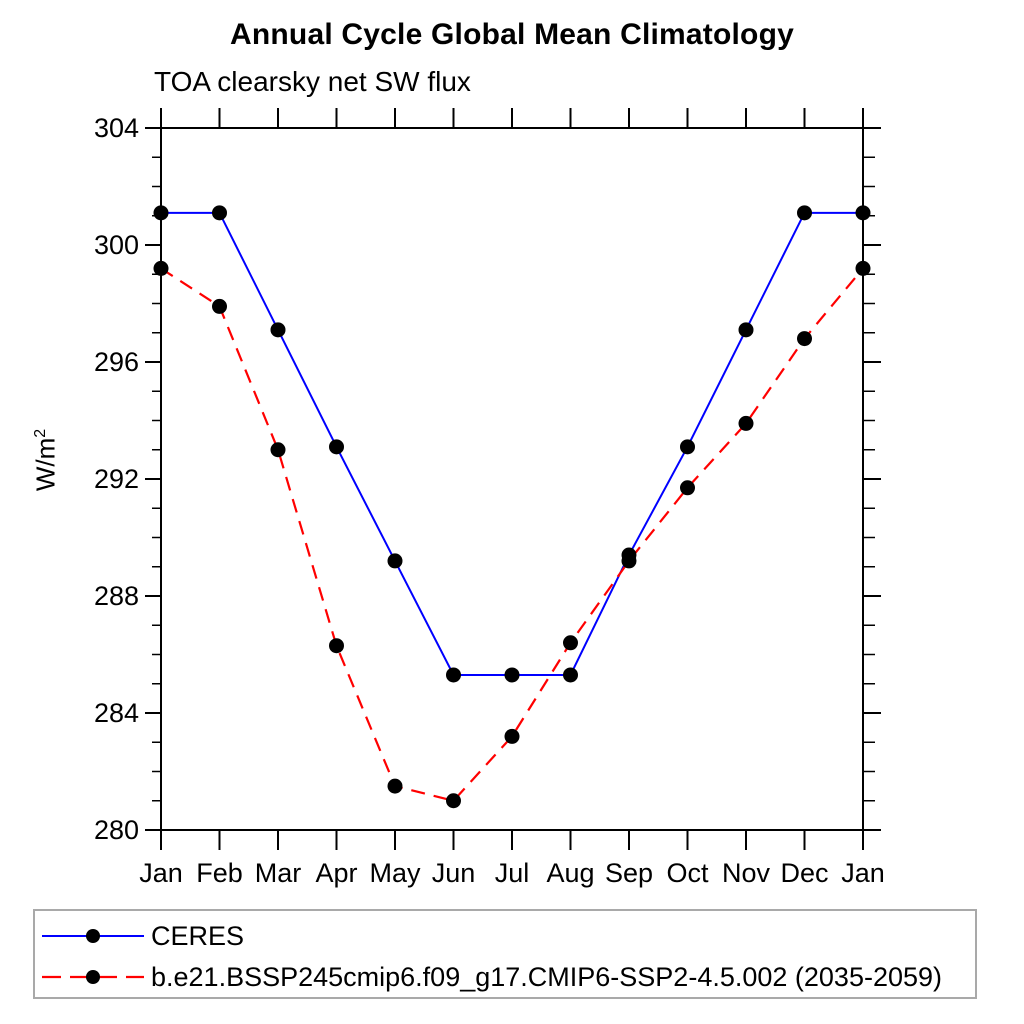 The height and width of the screenshot is (1024, 1024). I want to click on x-tick-label: Apr, so click(336, 873).